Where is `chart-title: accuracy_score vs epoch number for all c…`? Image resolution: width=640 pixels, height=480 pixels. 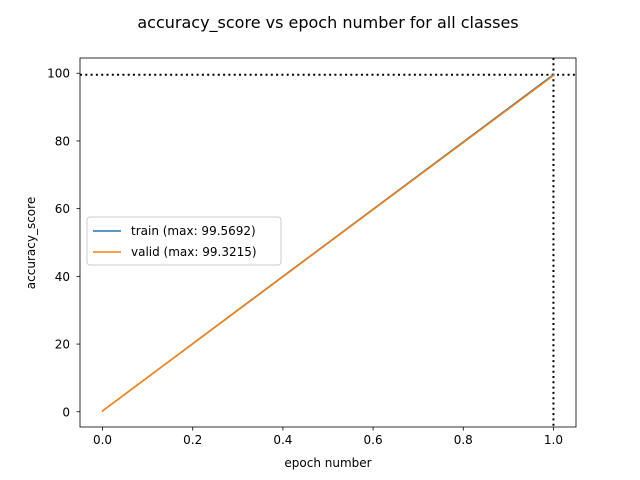
chart-title: accuracy_score vs epoch number for all c… is located at coordinates (327, 23).